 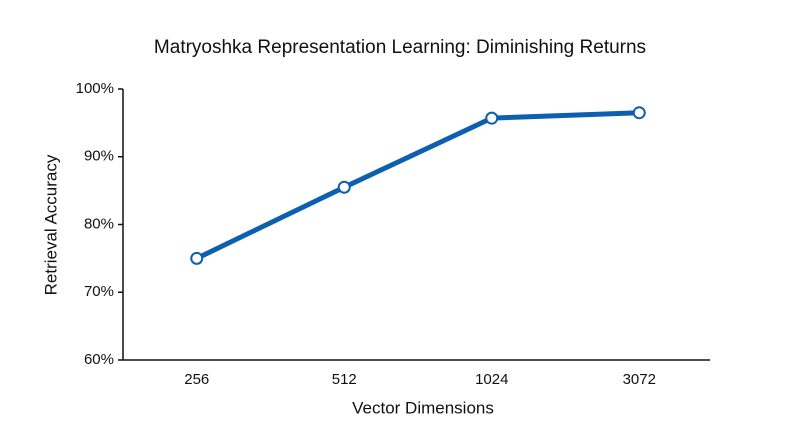 I want to click on y-tick-label: 80%, so click(x=99, y=223).